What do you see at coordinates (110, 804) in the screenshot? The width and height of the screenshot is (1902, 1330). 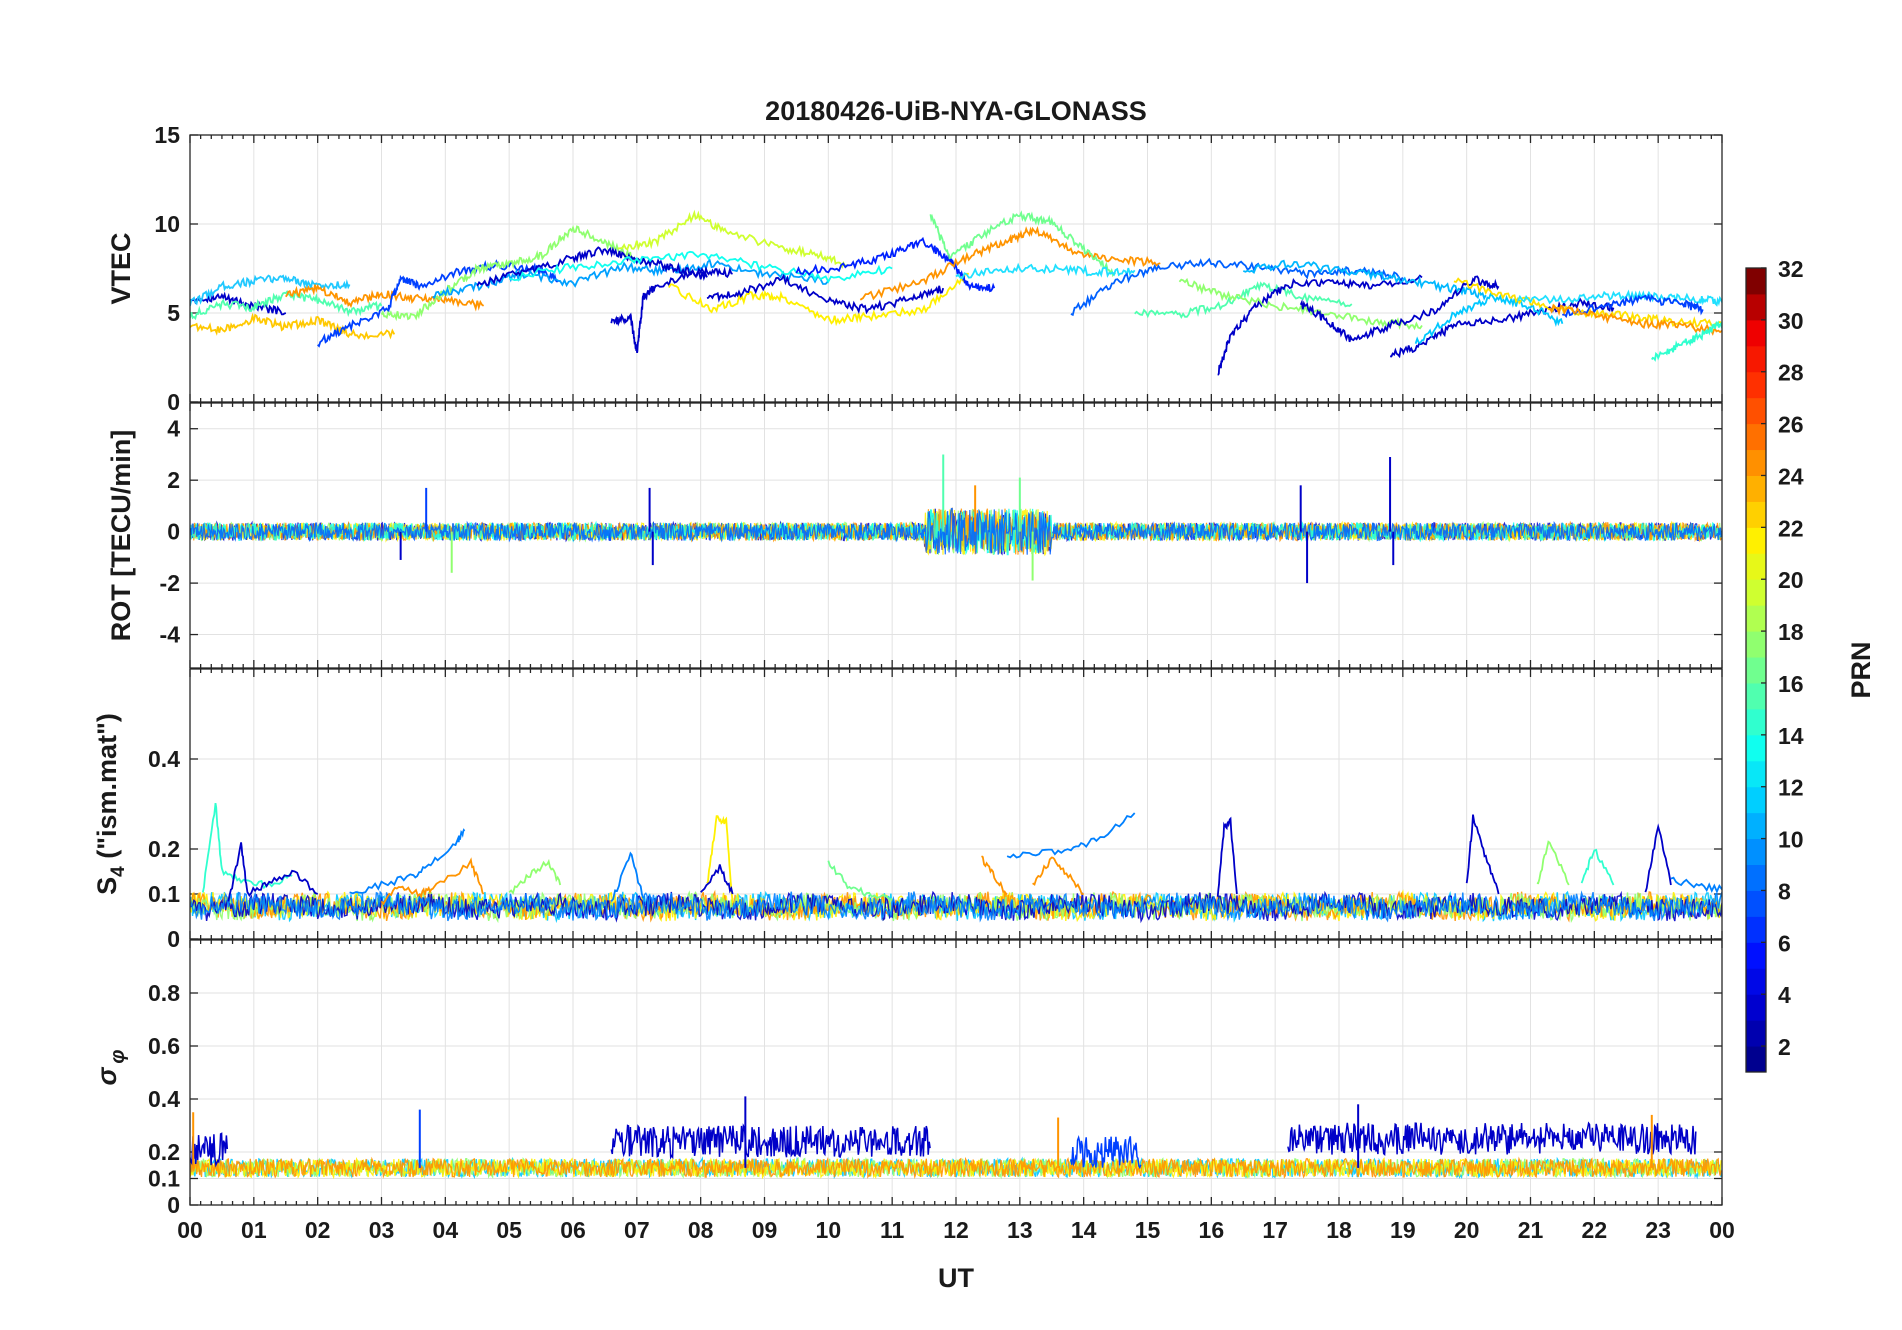 I see `y-axis-label-s4: S4 ("ism.mat")` at bounding box center [110, 804].